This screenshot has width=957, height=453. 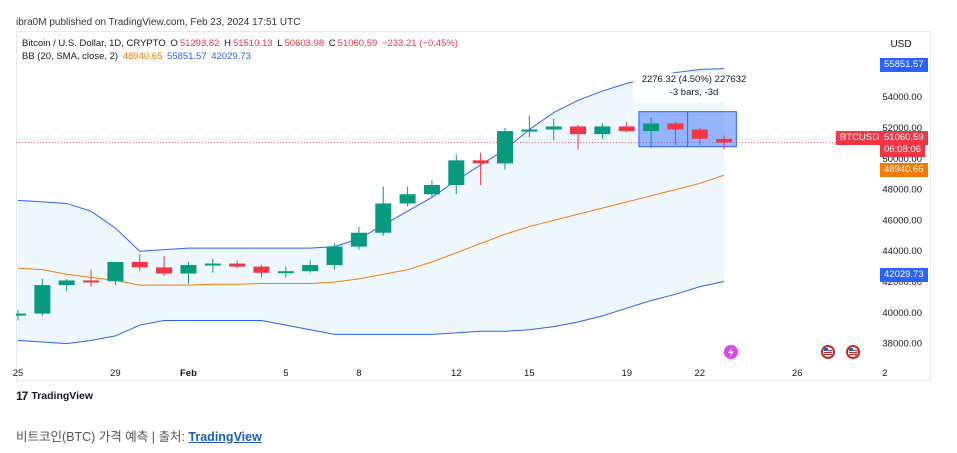 What do you see at coordinates (902, 150) in the screenshot?
I see `bar-countdown-tag: 06:08:06` at bounding box center [902, 150].